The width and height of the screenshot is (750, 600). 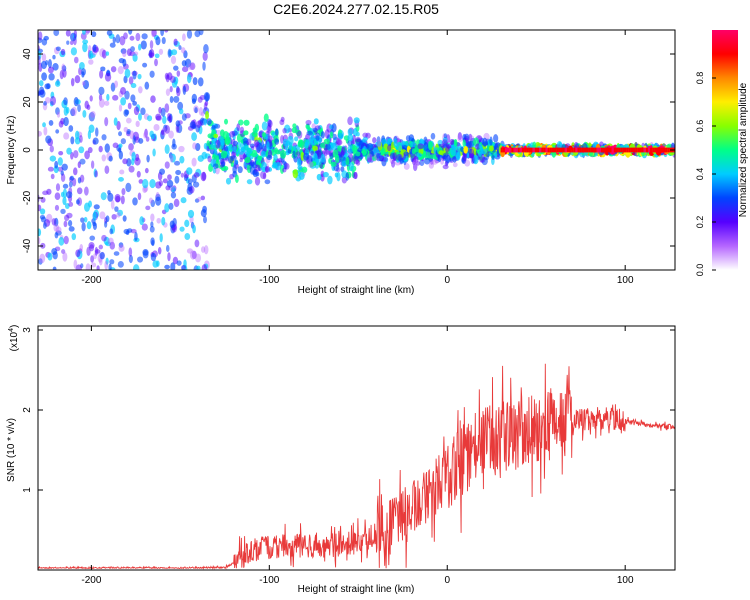 What do you see at coordinates (11, 150) in the screenshot?
I see `spectrogram-y-label: Frequency (Hz)` at bounding box center [11, 150].